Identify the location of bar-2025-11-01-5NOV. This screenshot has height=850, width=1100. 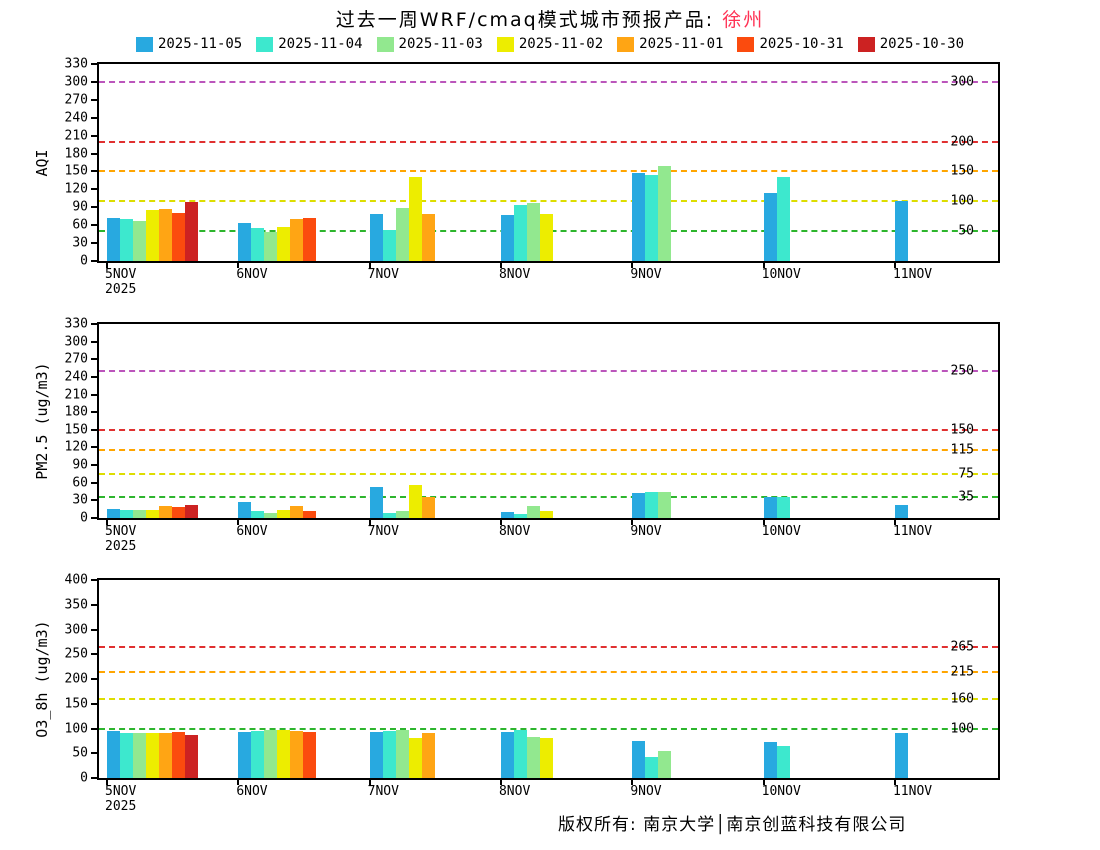
(165, 755).